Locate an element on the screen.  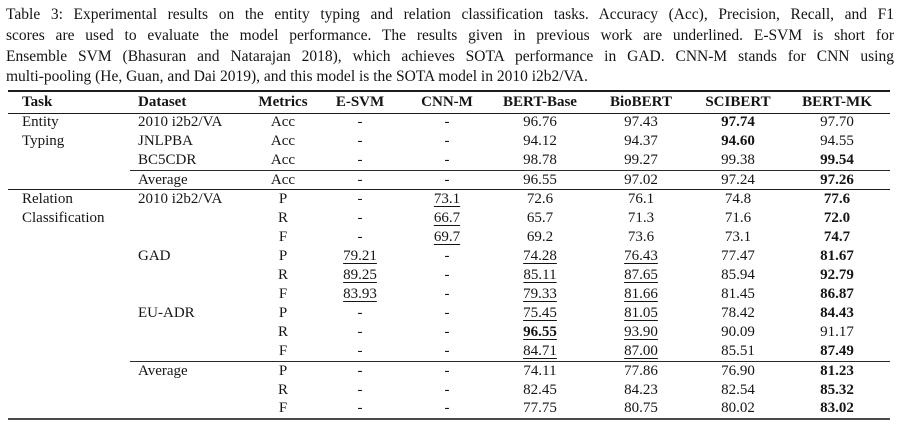
cell-text: 98.78 is located at coordinates (540, 160).